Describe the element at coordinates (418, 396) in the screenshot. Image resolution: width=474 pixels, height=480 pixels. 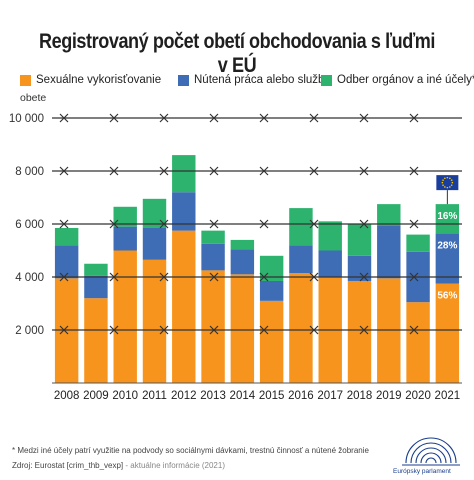
I see `x-tick-label: 2020` at that location.